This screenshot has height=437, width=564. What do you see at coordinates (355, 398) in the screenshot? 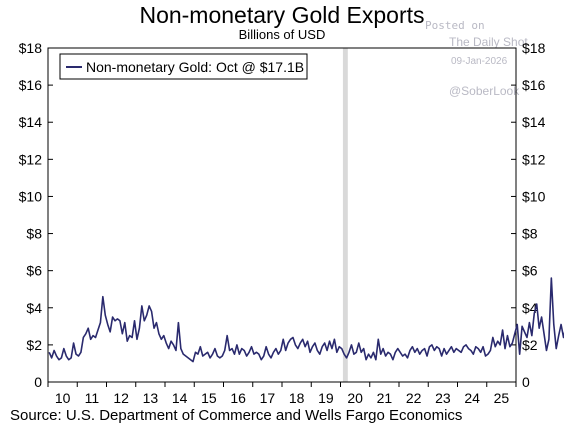
I see `x-tick-label: 20` at bounding box center [355, 398].